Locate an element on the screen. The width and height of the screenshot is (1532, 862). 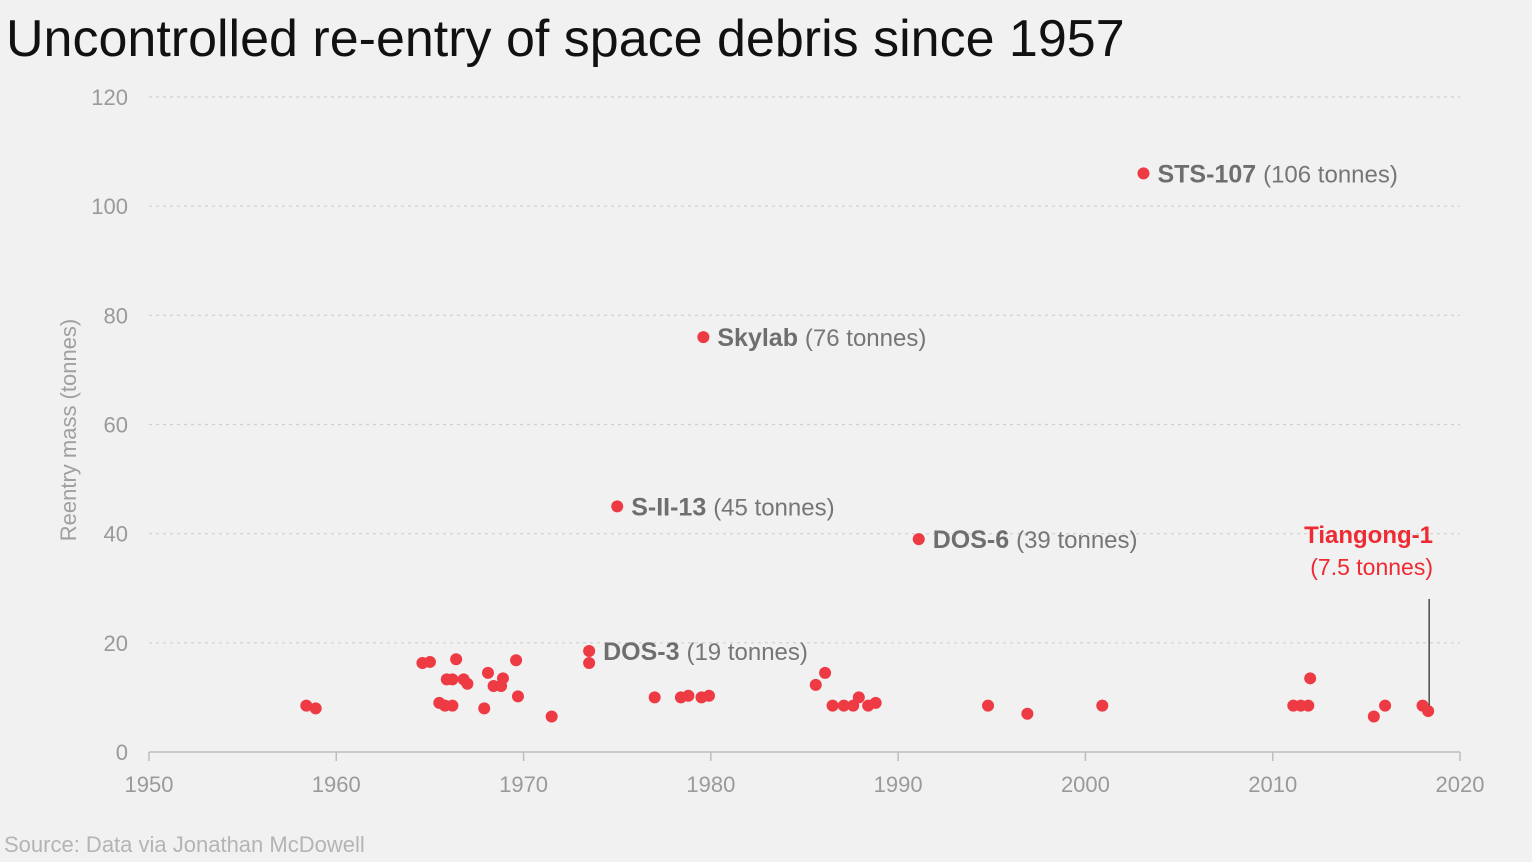
source-note: Source: Data via Jonathan McDowell is located at coordinates (184, 844).